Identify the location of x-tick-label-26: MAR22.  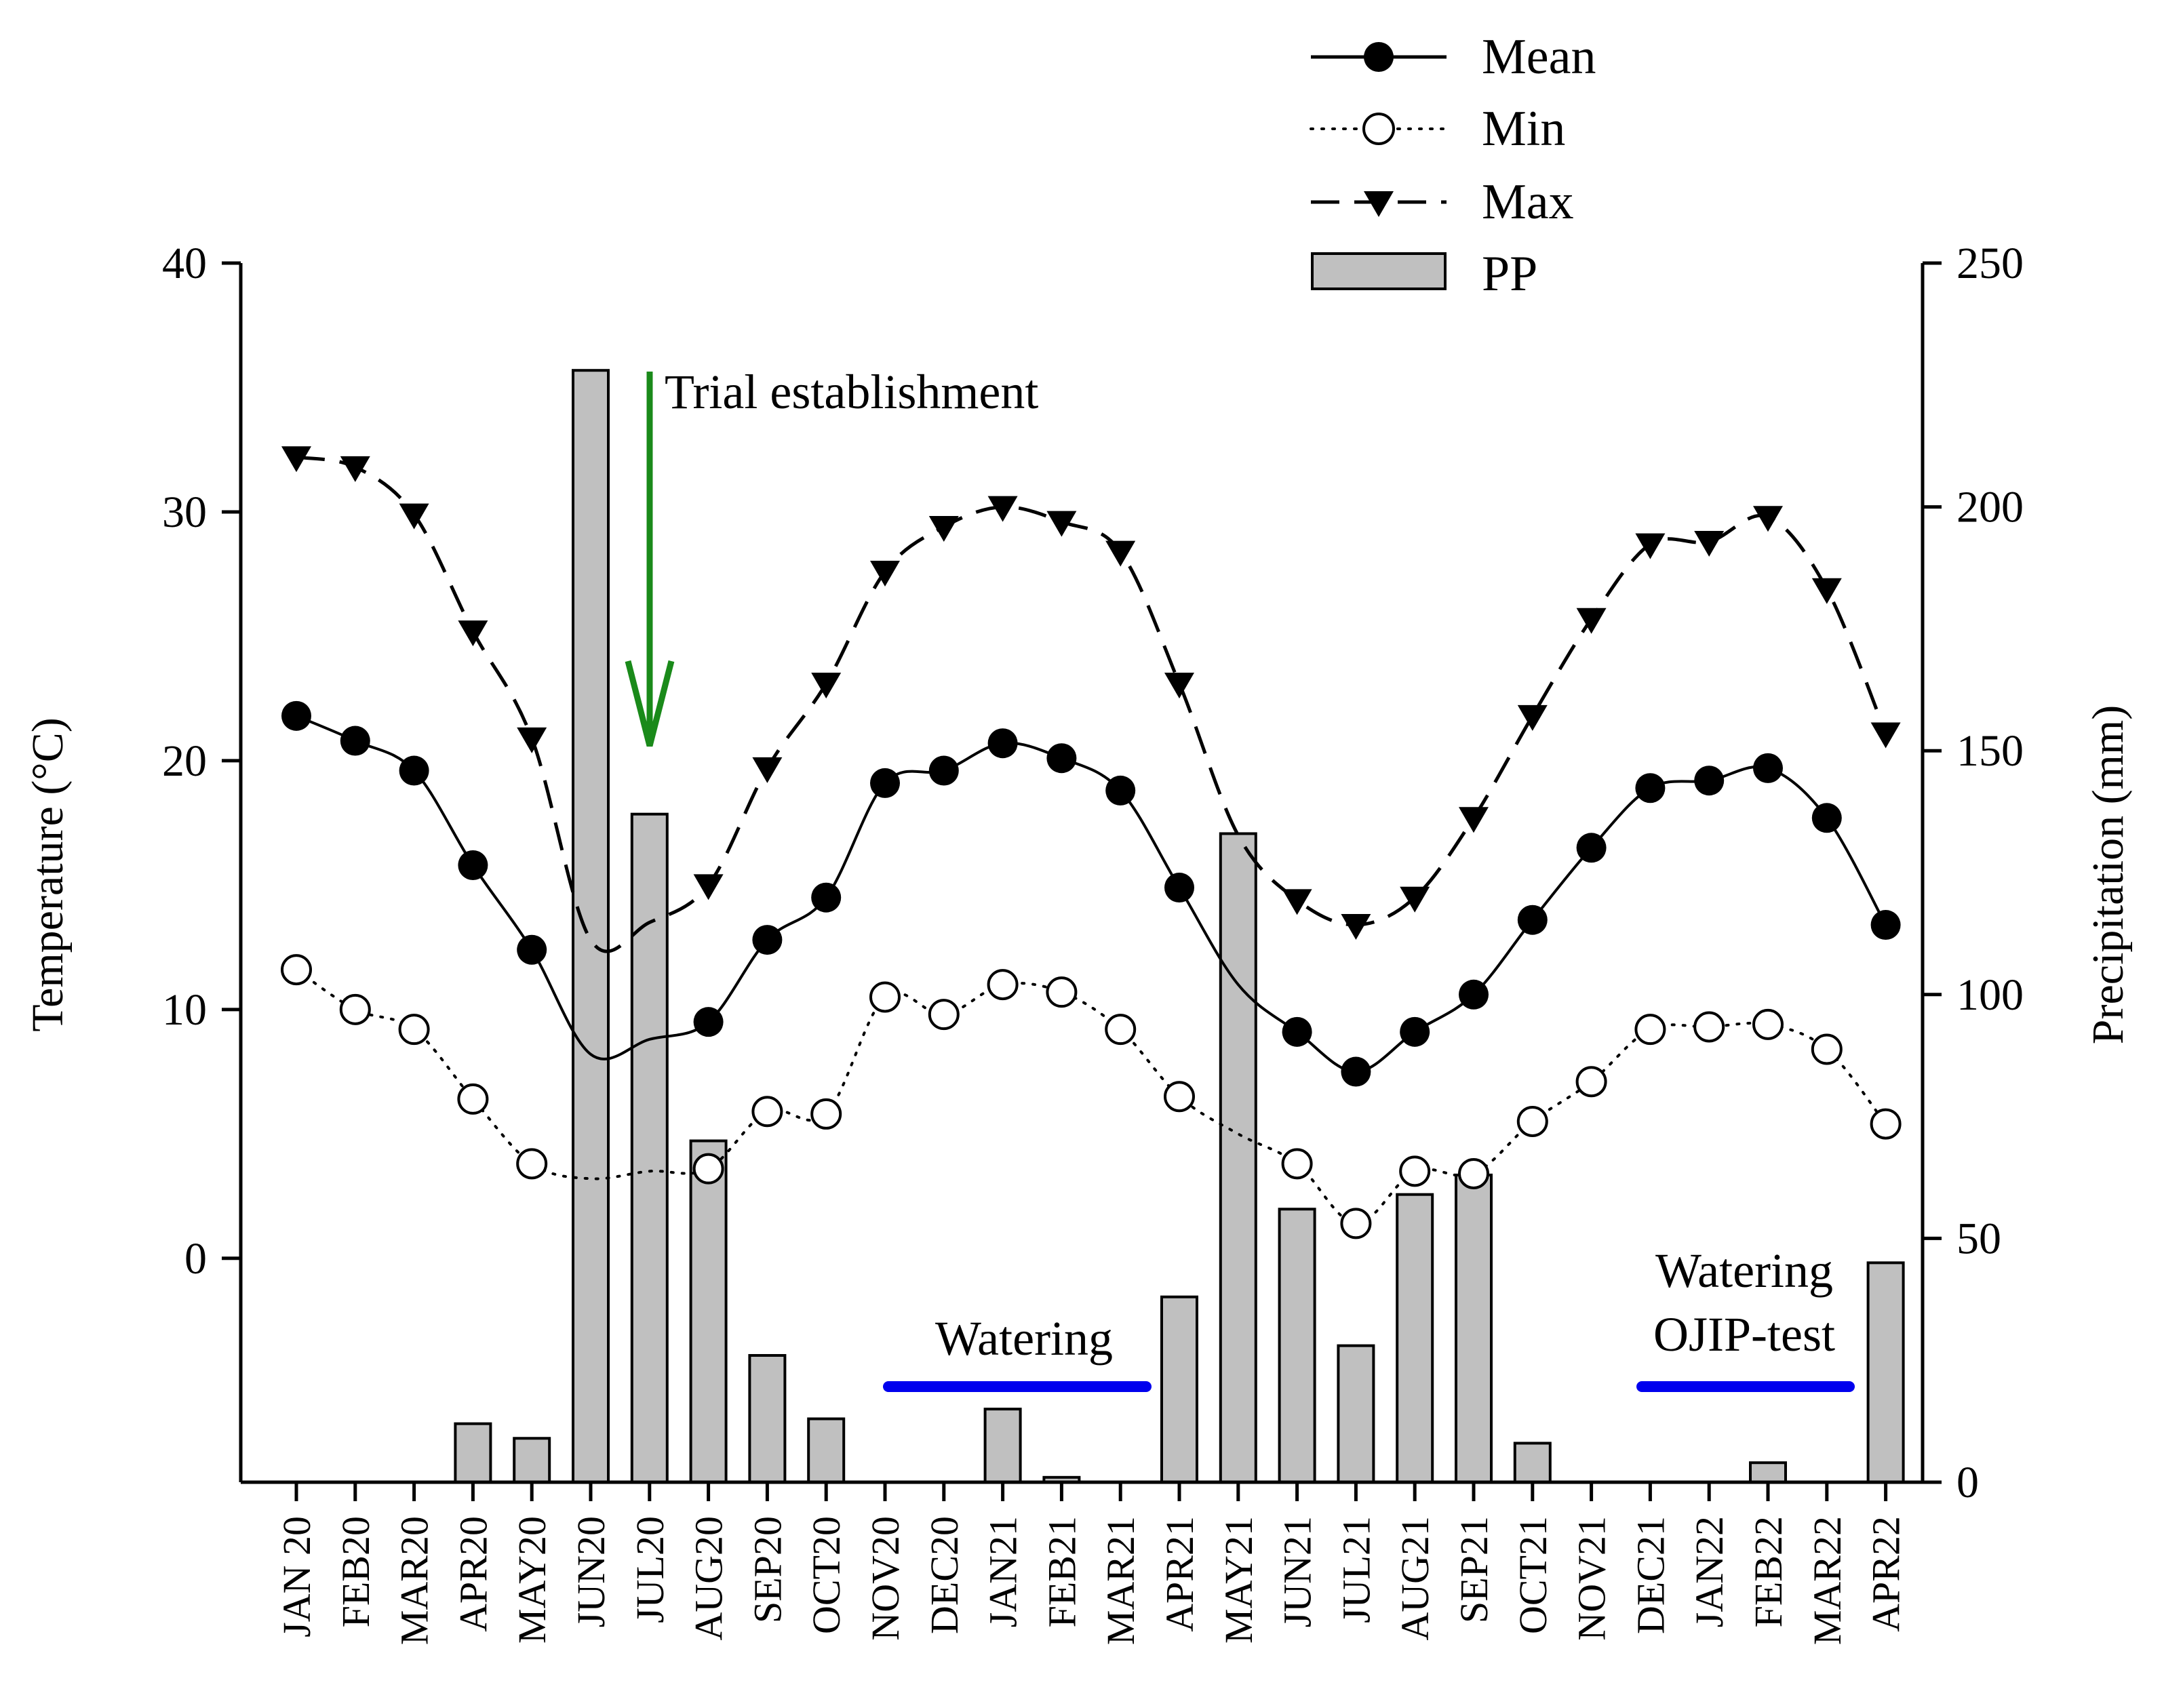
(1827, 1580).